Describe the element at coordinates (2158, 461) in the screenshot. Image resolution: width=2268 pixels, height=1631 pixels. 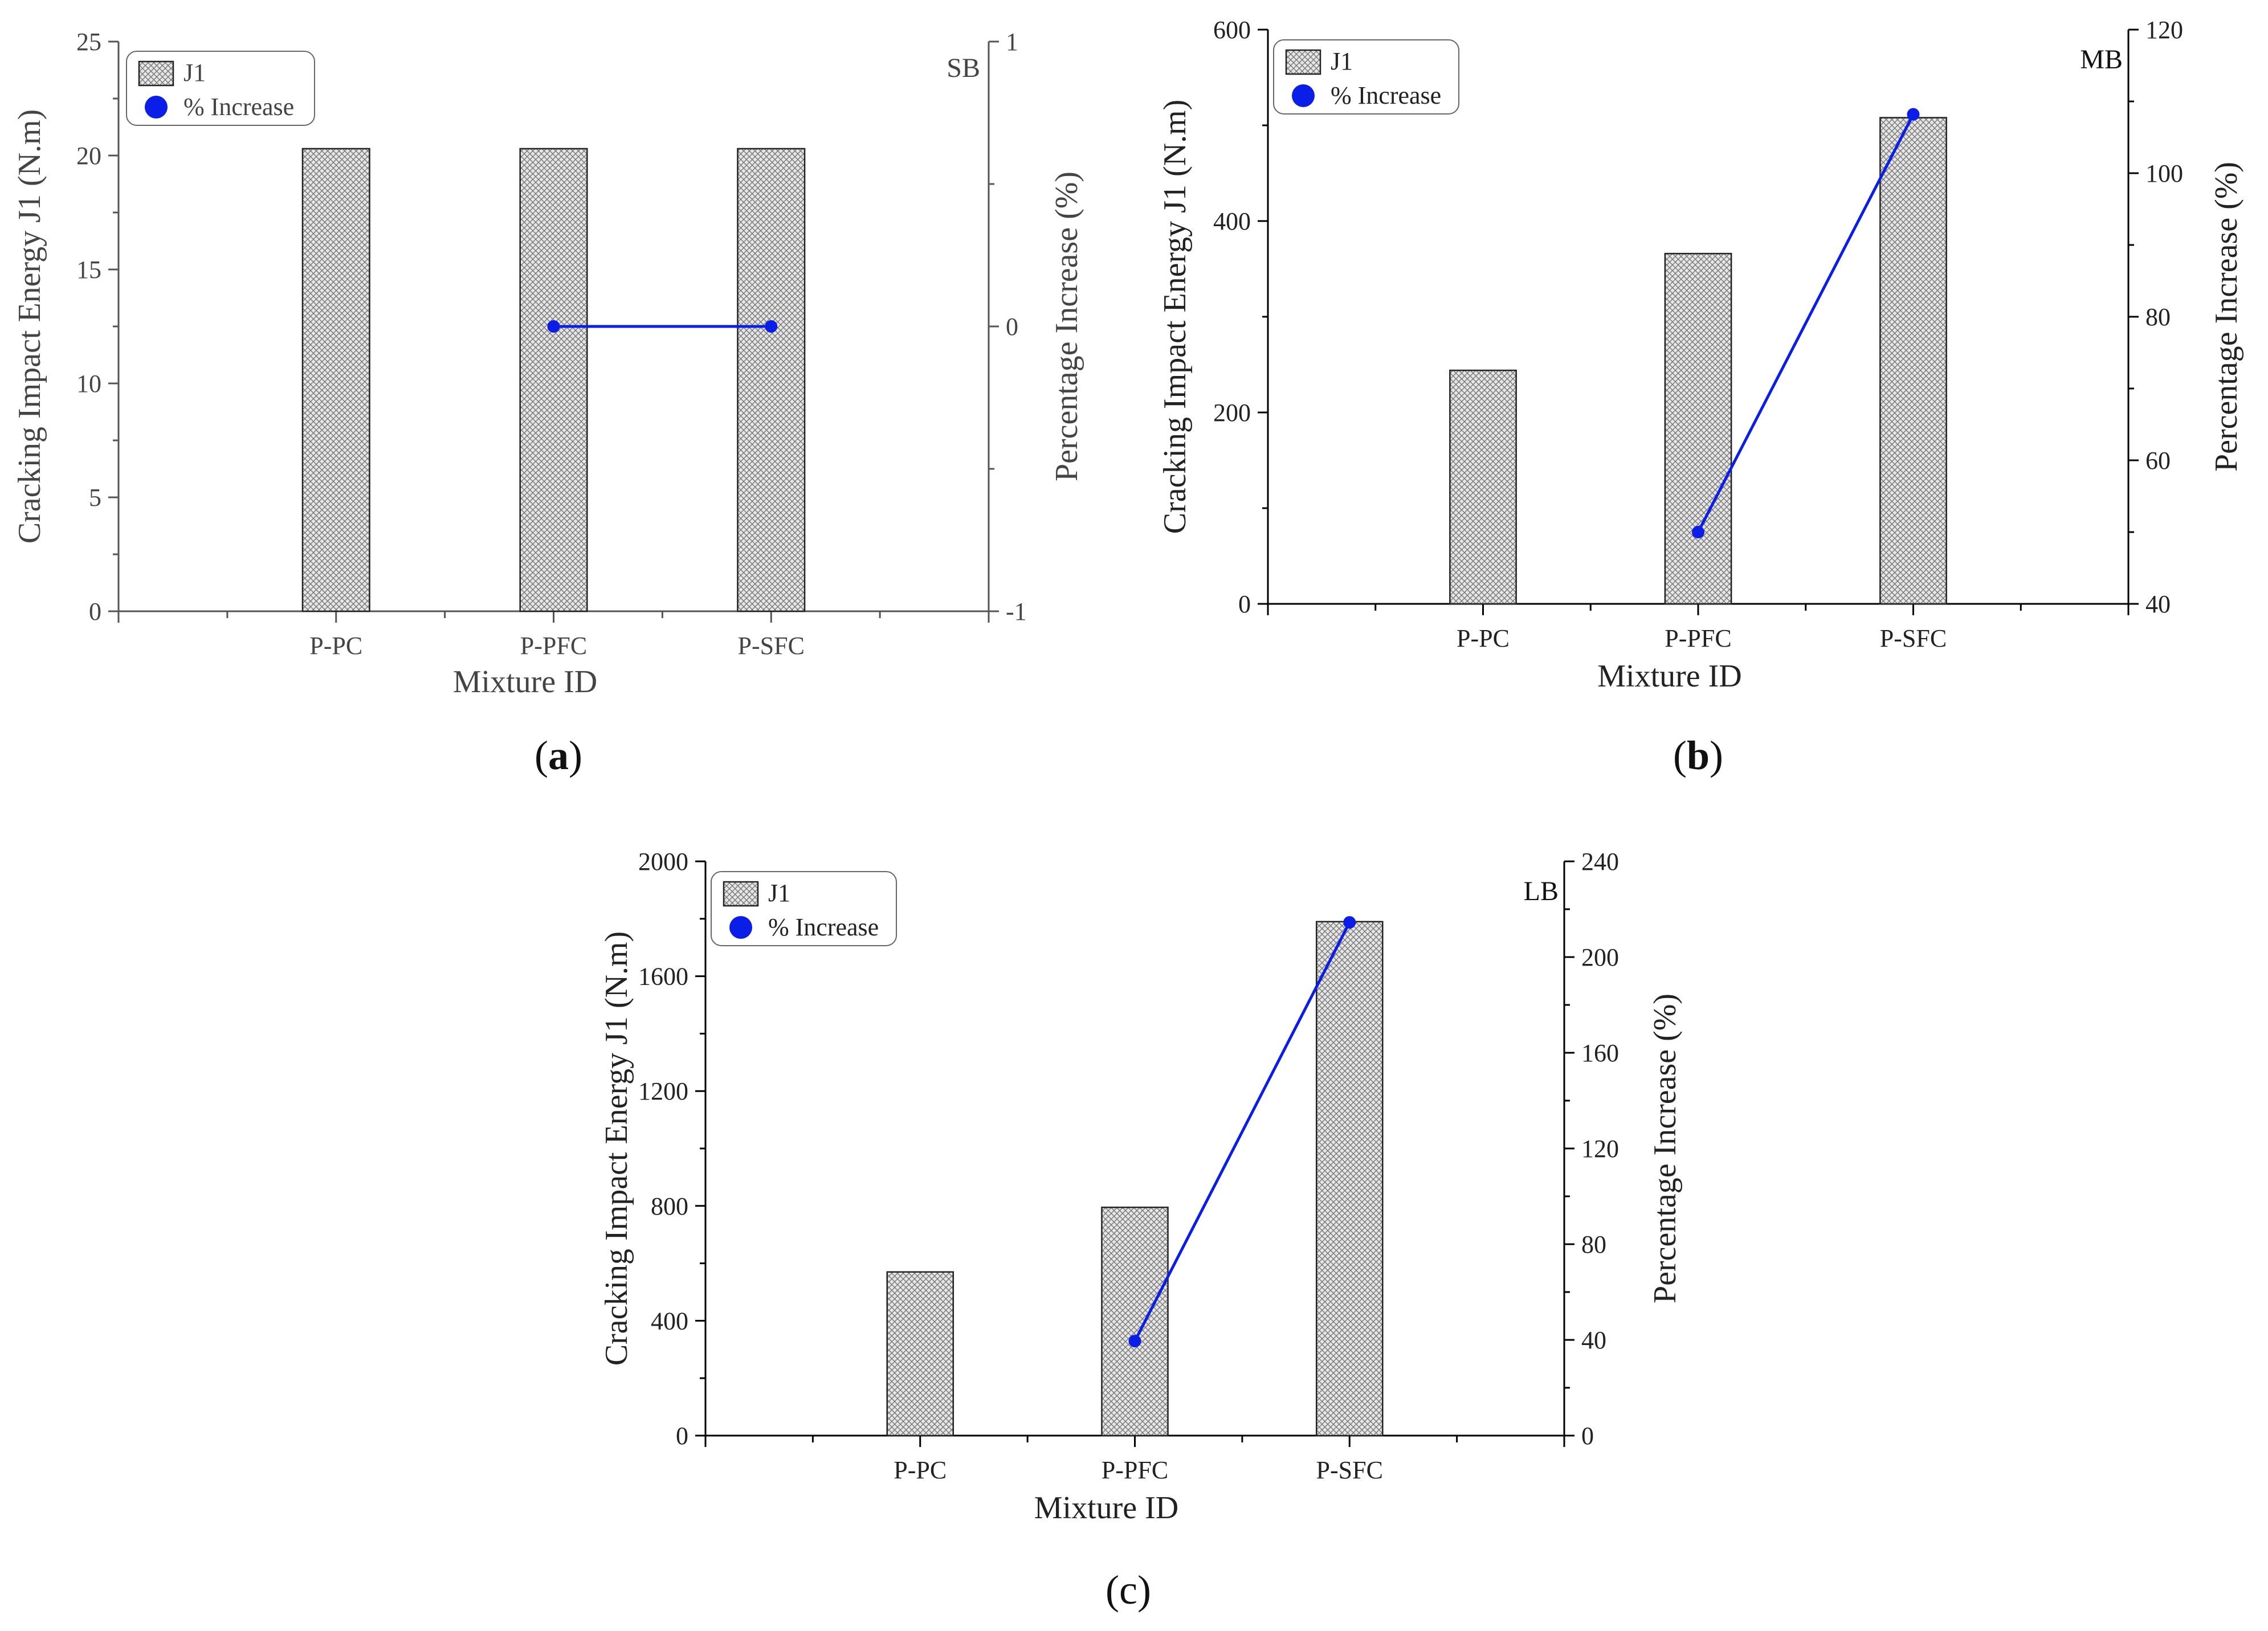
I see `y2-tick-label: 60` at that location.